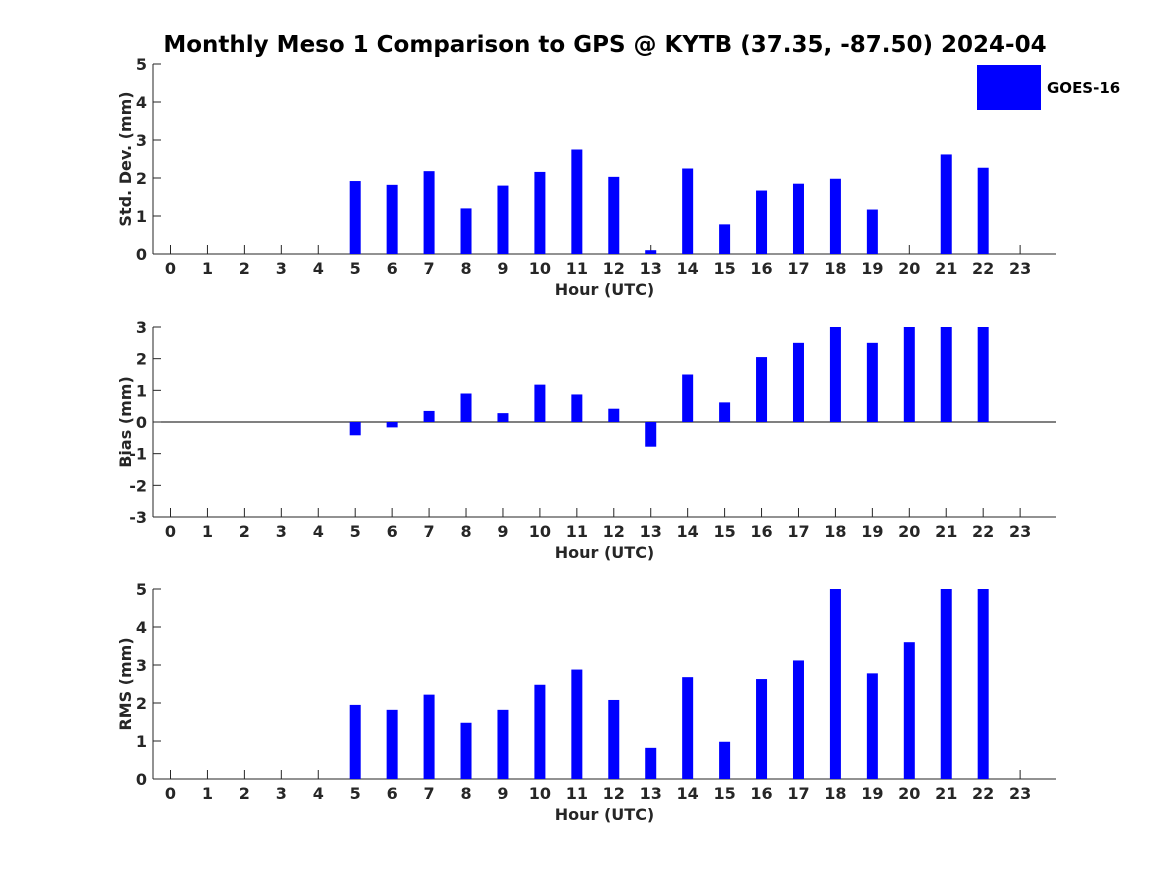 The width and height of the screenshot is (1167, 875). Describe the element at coordinates (244, 268) in the screenshot. I see `x-tick-label: 2` at that location.